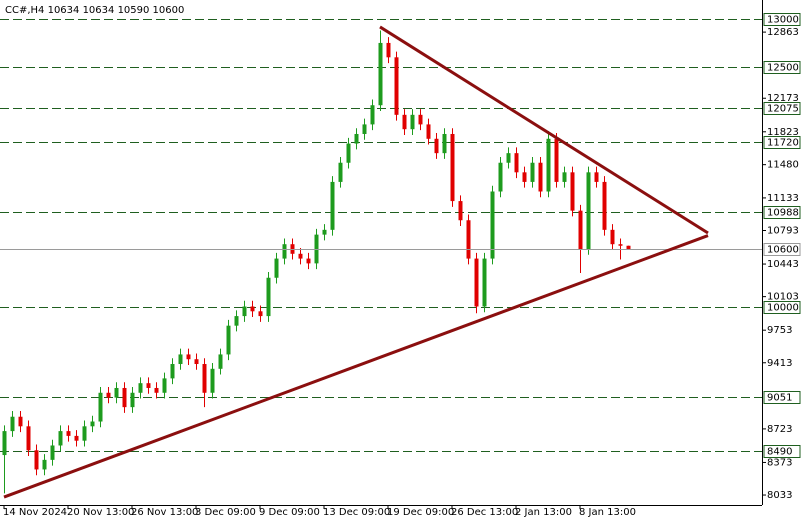  What do you see at coordinates (779, 363) in the screenshot?
I see `y-tick-label: 9413` at bounding box center [779, 363].